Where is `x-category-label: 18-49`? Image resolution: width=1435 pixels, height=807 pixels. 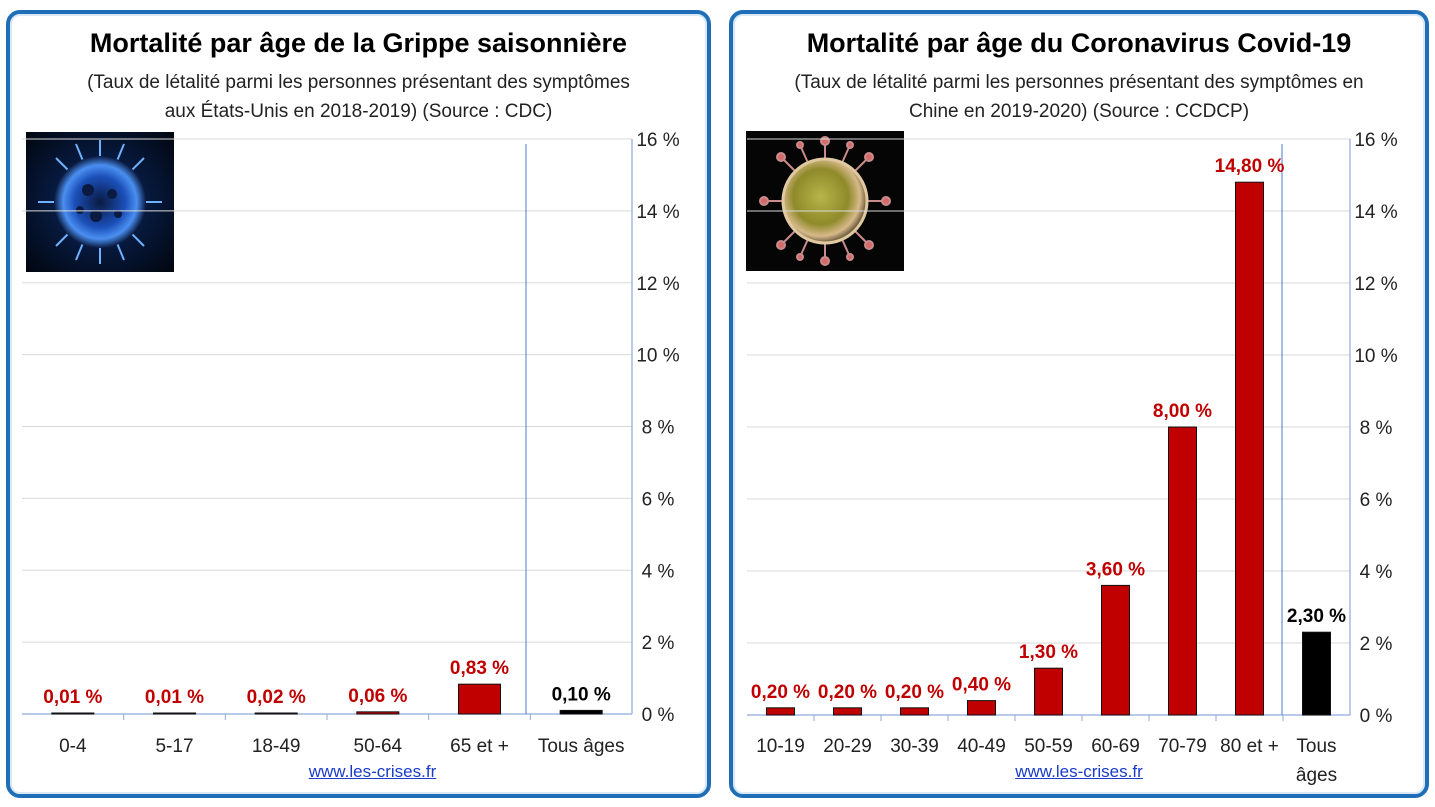 x-category-label: 18-49 is located at coordinates (276, 746).